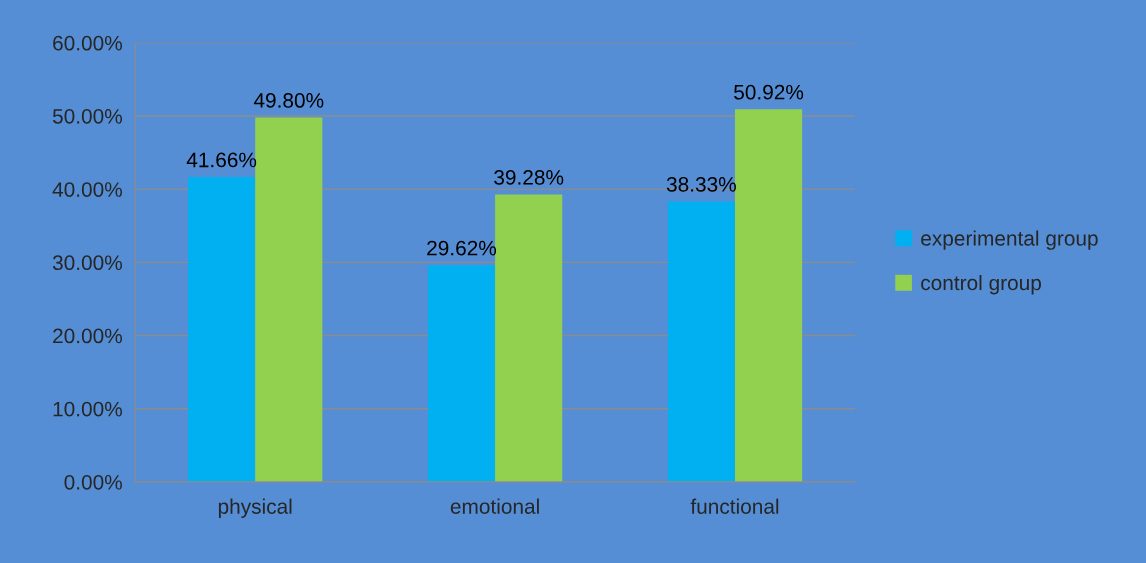 Image resolution: width=1146 pixels, height=563 pixels. I want to click on legend-label: control group, so click(981, 284).